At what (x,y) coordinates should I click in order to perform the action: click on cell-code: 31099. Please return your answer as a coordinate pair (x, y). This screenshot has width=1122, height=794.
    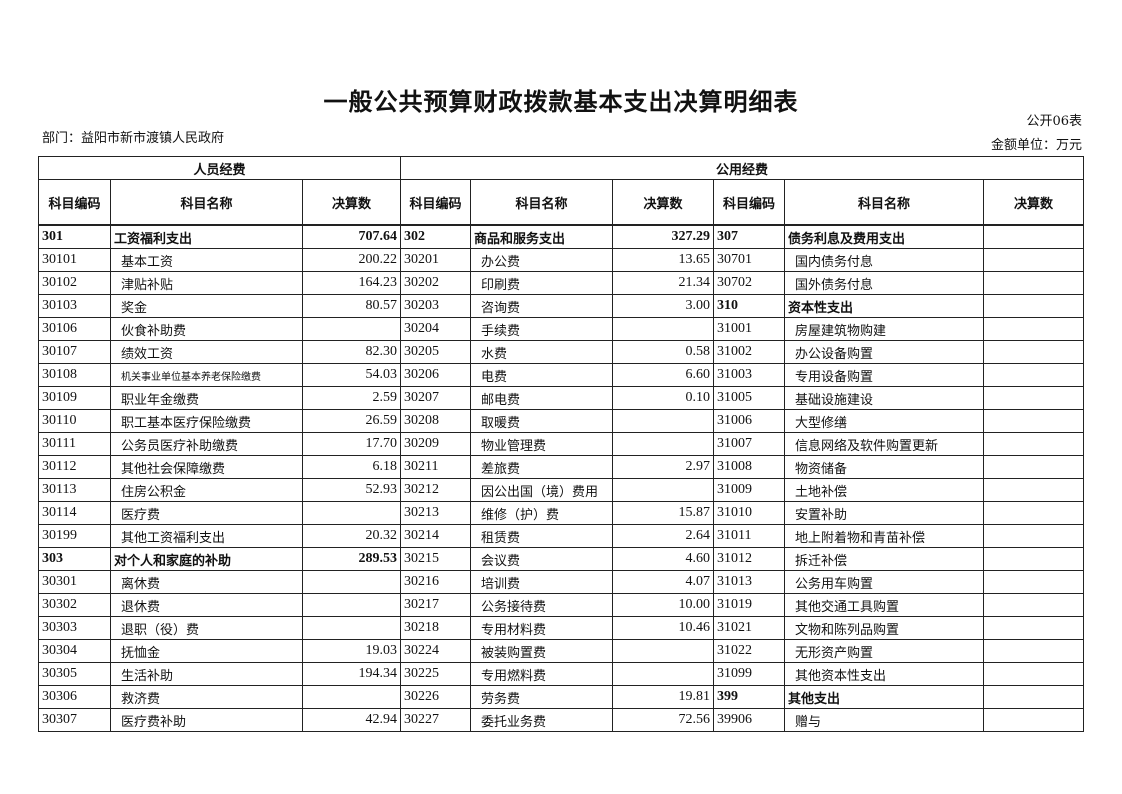
    Looking at the image, I should click on (749, 674).